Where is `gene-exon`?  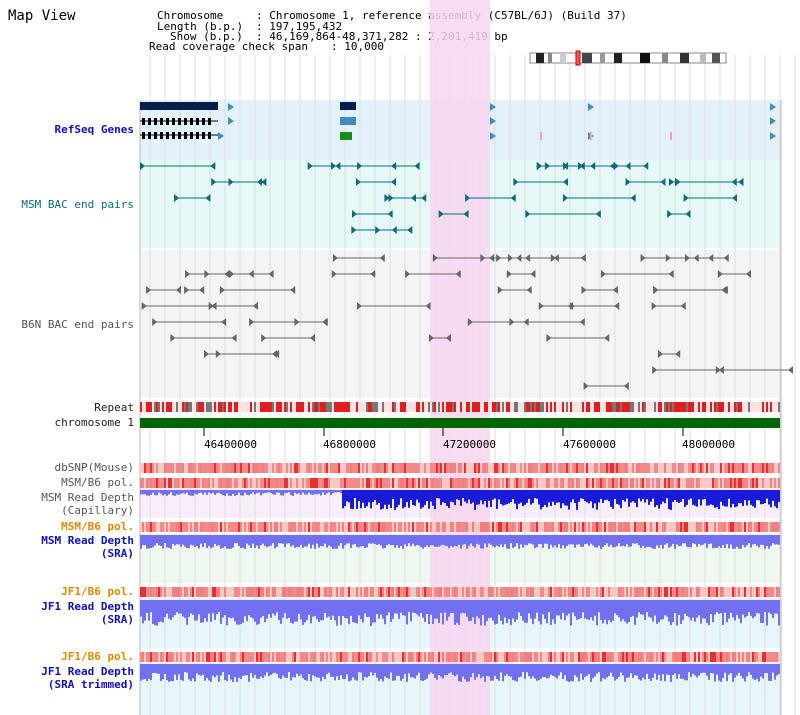 gene-exon is located at coordinates (179, 121).